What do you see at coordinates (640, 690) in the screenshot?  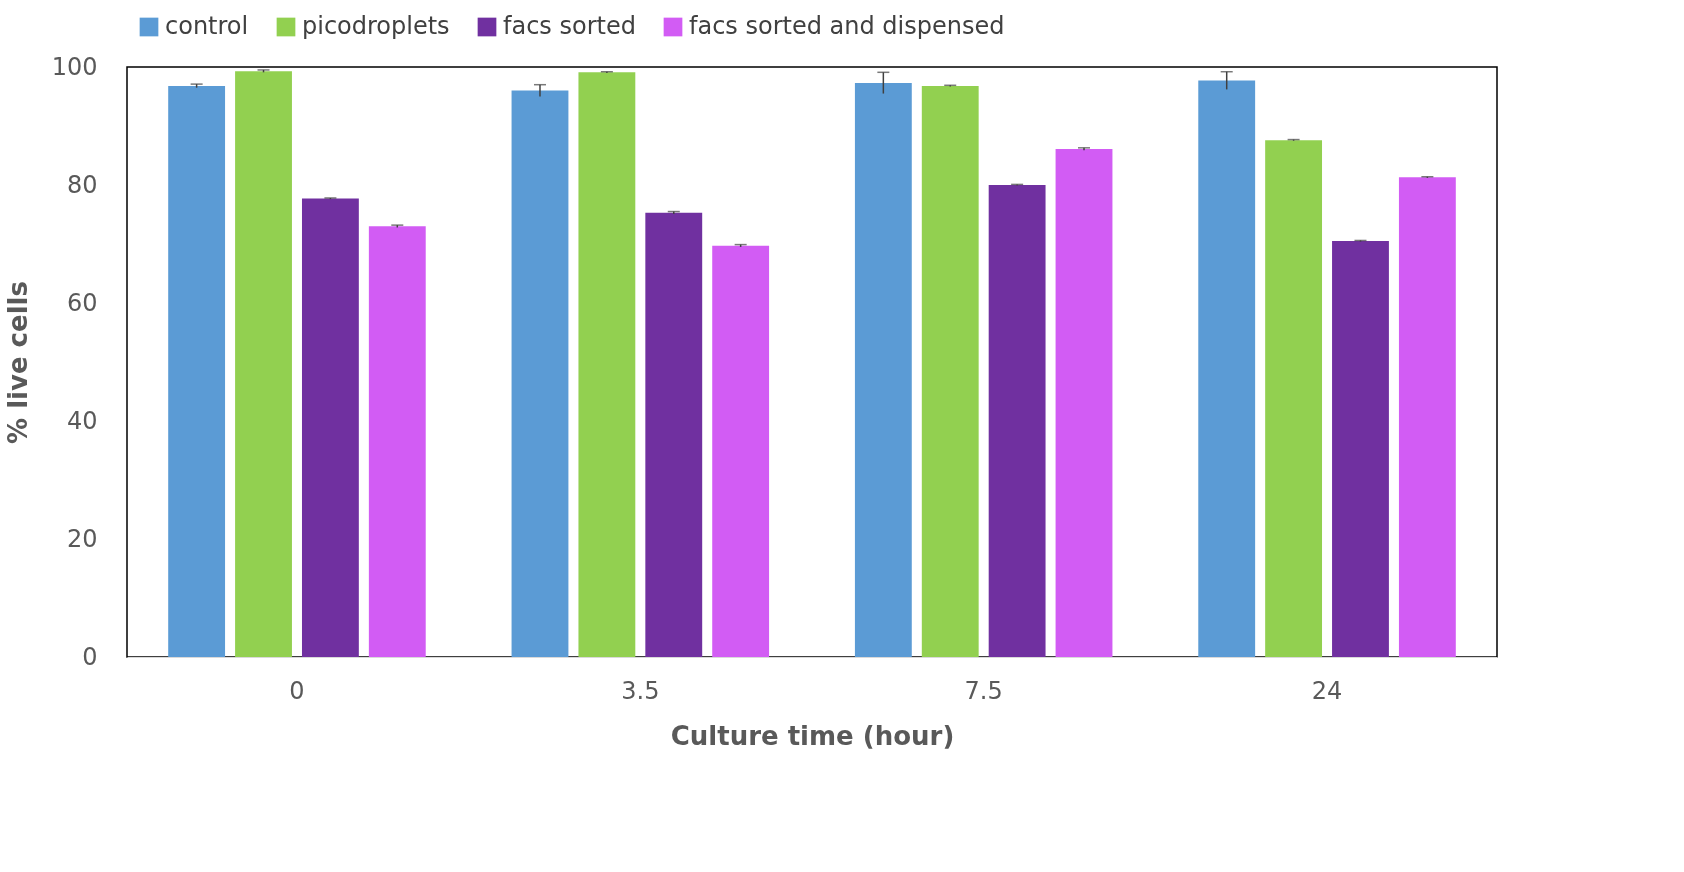 I see `x-tick-label: 3.5` at bounding box center [640, 690].